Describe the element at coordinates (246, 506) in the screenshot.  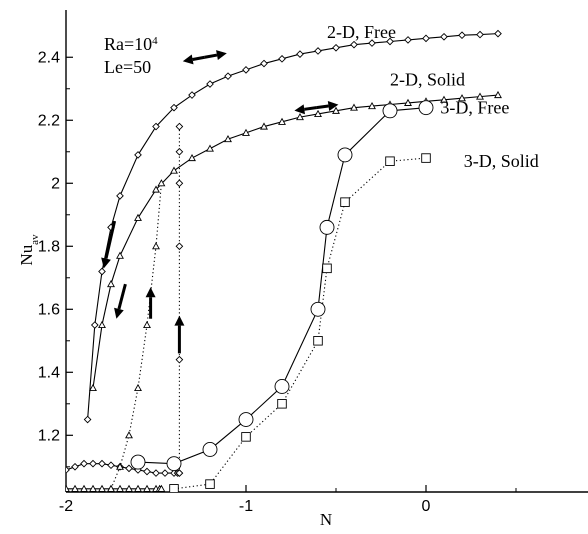
I see `x-tick-label: -1` at that location.